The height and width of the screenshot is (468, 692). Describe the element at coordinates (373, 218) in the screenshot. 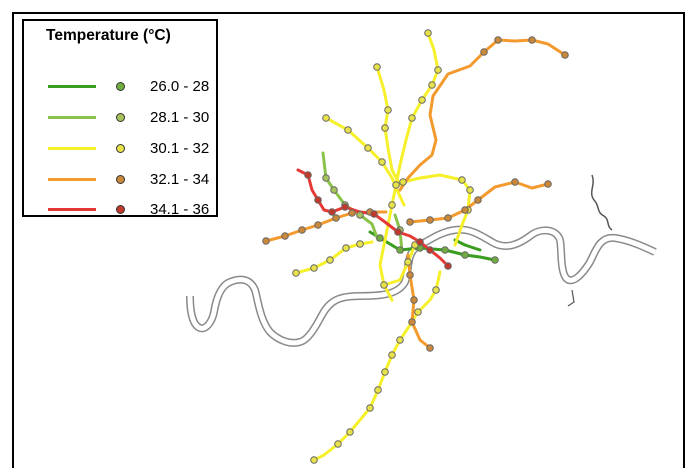

I see `line-red` at that location.